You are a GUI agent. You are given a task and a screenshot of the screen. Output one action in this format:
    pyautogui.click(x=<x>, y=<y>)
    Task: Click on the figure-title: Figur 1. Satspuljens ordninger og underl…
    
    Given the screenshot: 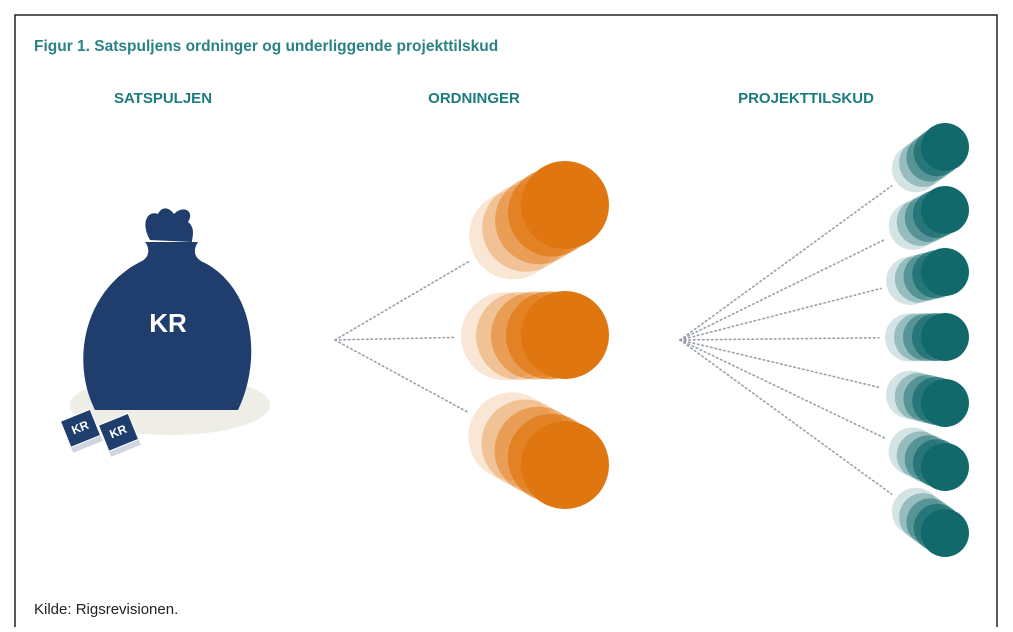 What is the action you would take?
    pyautogui.click(x=266, y=46)
    